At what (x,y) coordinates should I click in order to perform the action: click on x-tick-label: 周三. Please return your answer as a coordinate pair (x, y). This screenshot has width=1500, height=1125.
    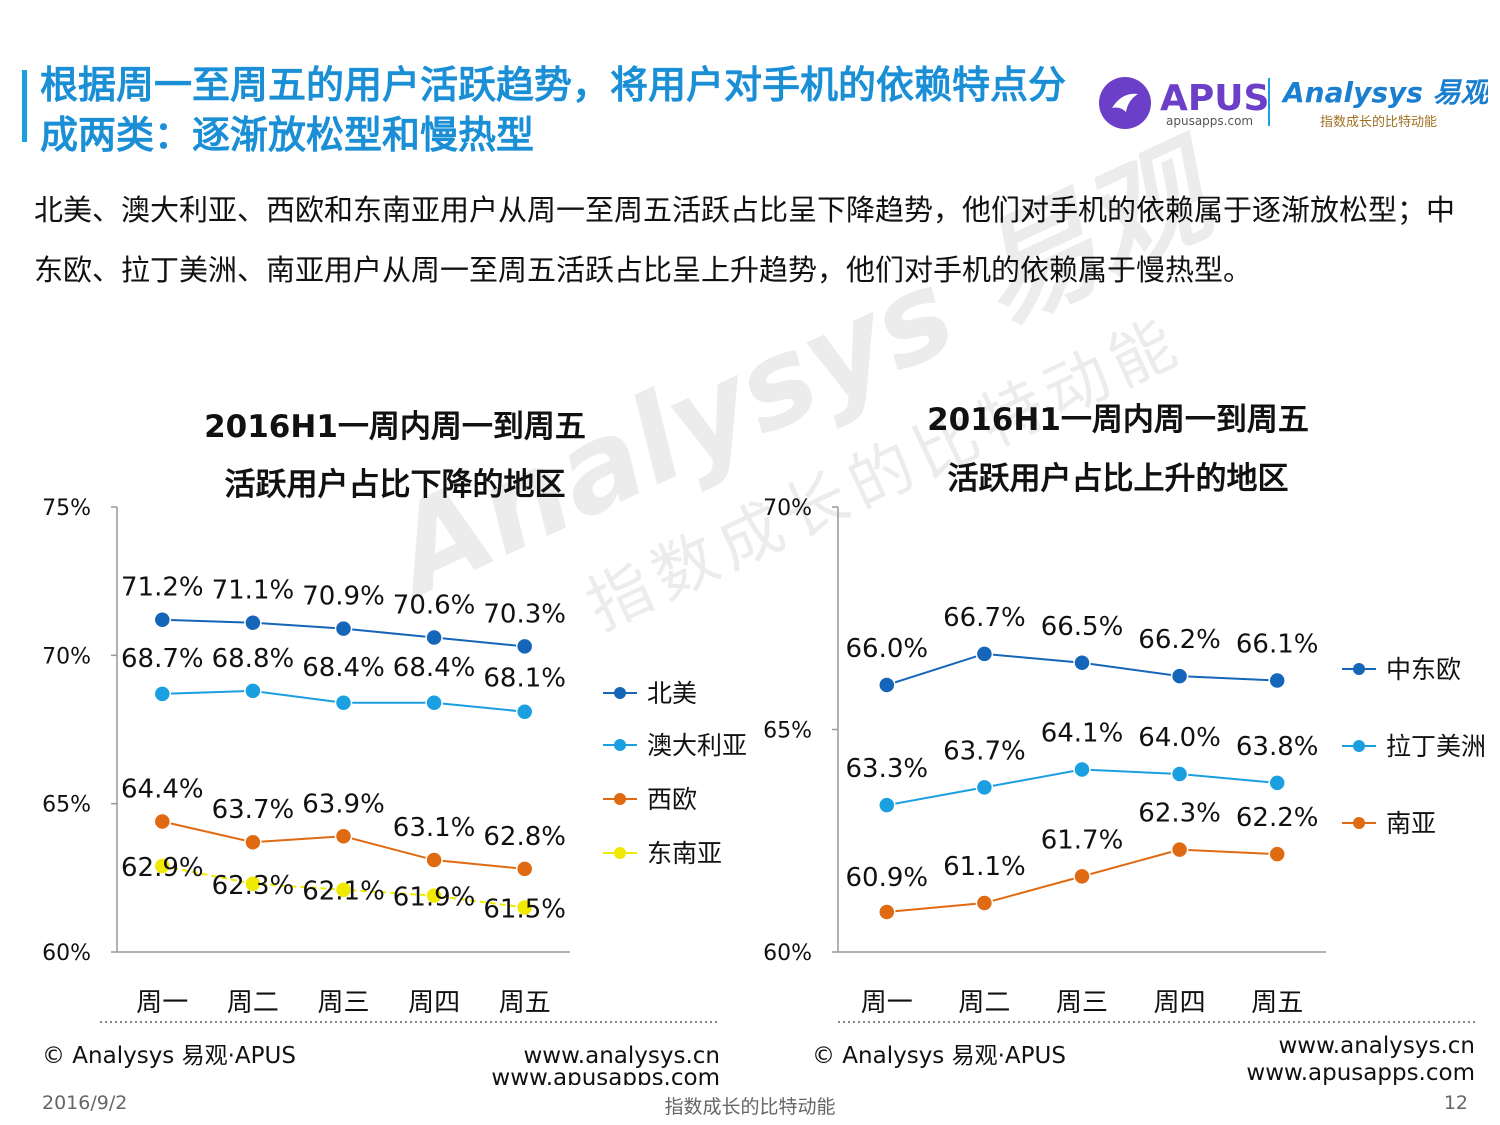
    Looking at the image, I should click on (1082, 1003).